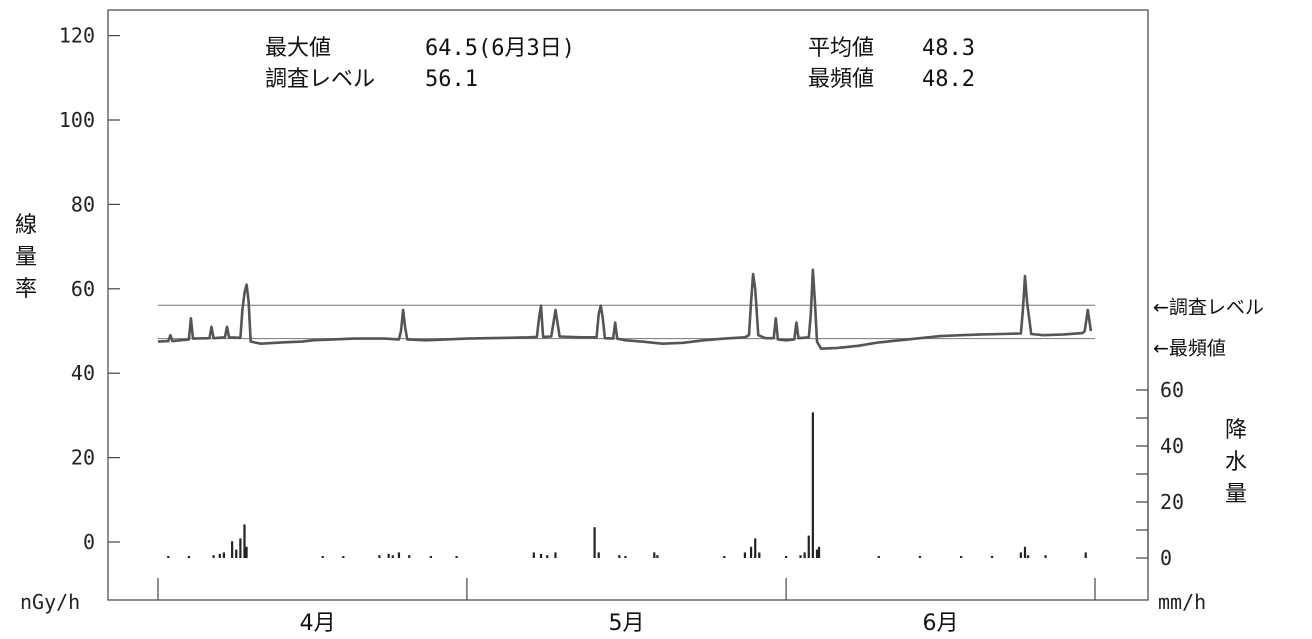  I want to click on stat-survey-value: 56.1, so click(451, 79).